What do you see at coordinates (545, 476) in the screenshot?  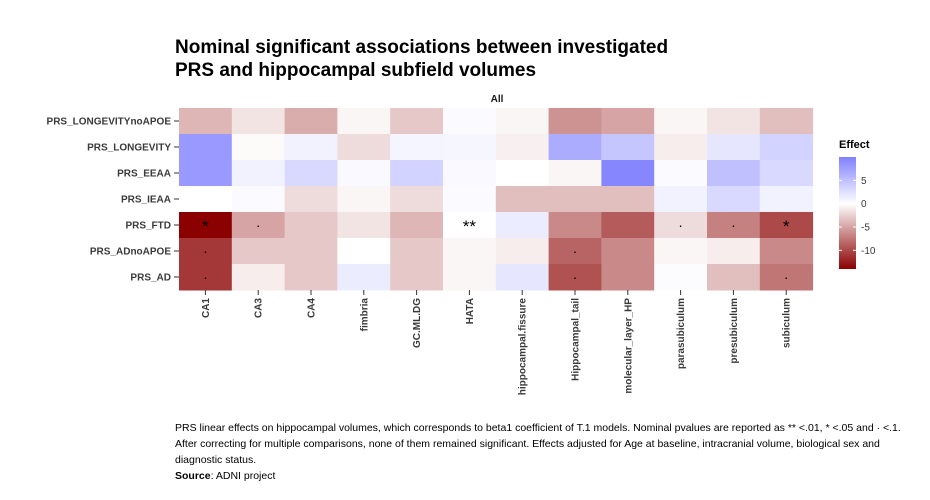 I see `caption-source: Source: ADNI project` at bounding box center [545, 476].